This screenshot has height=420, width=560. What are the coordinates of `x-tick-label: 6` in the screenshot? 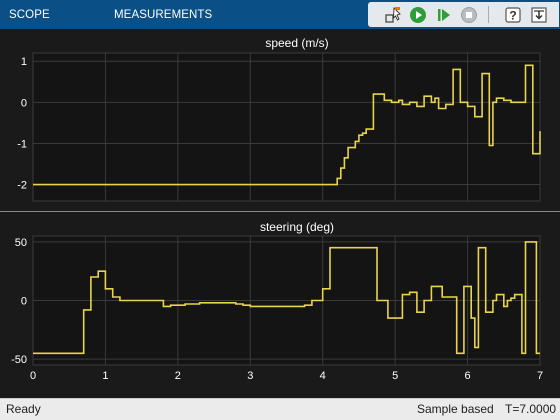 It's located at (468, 376).